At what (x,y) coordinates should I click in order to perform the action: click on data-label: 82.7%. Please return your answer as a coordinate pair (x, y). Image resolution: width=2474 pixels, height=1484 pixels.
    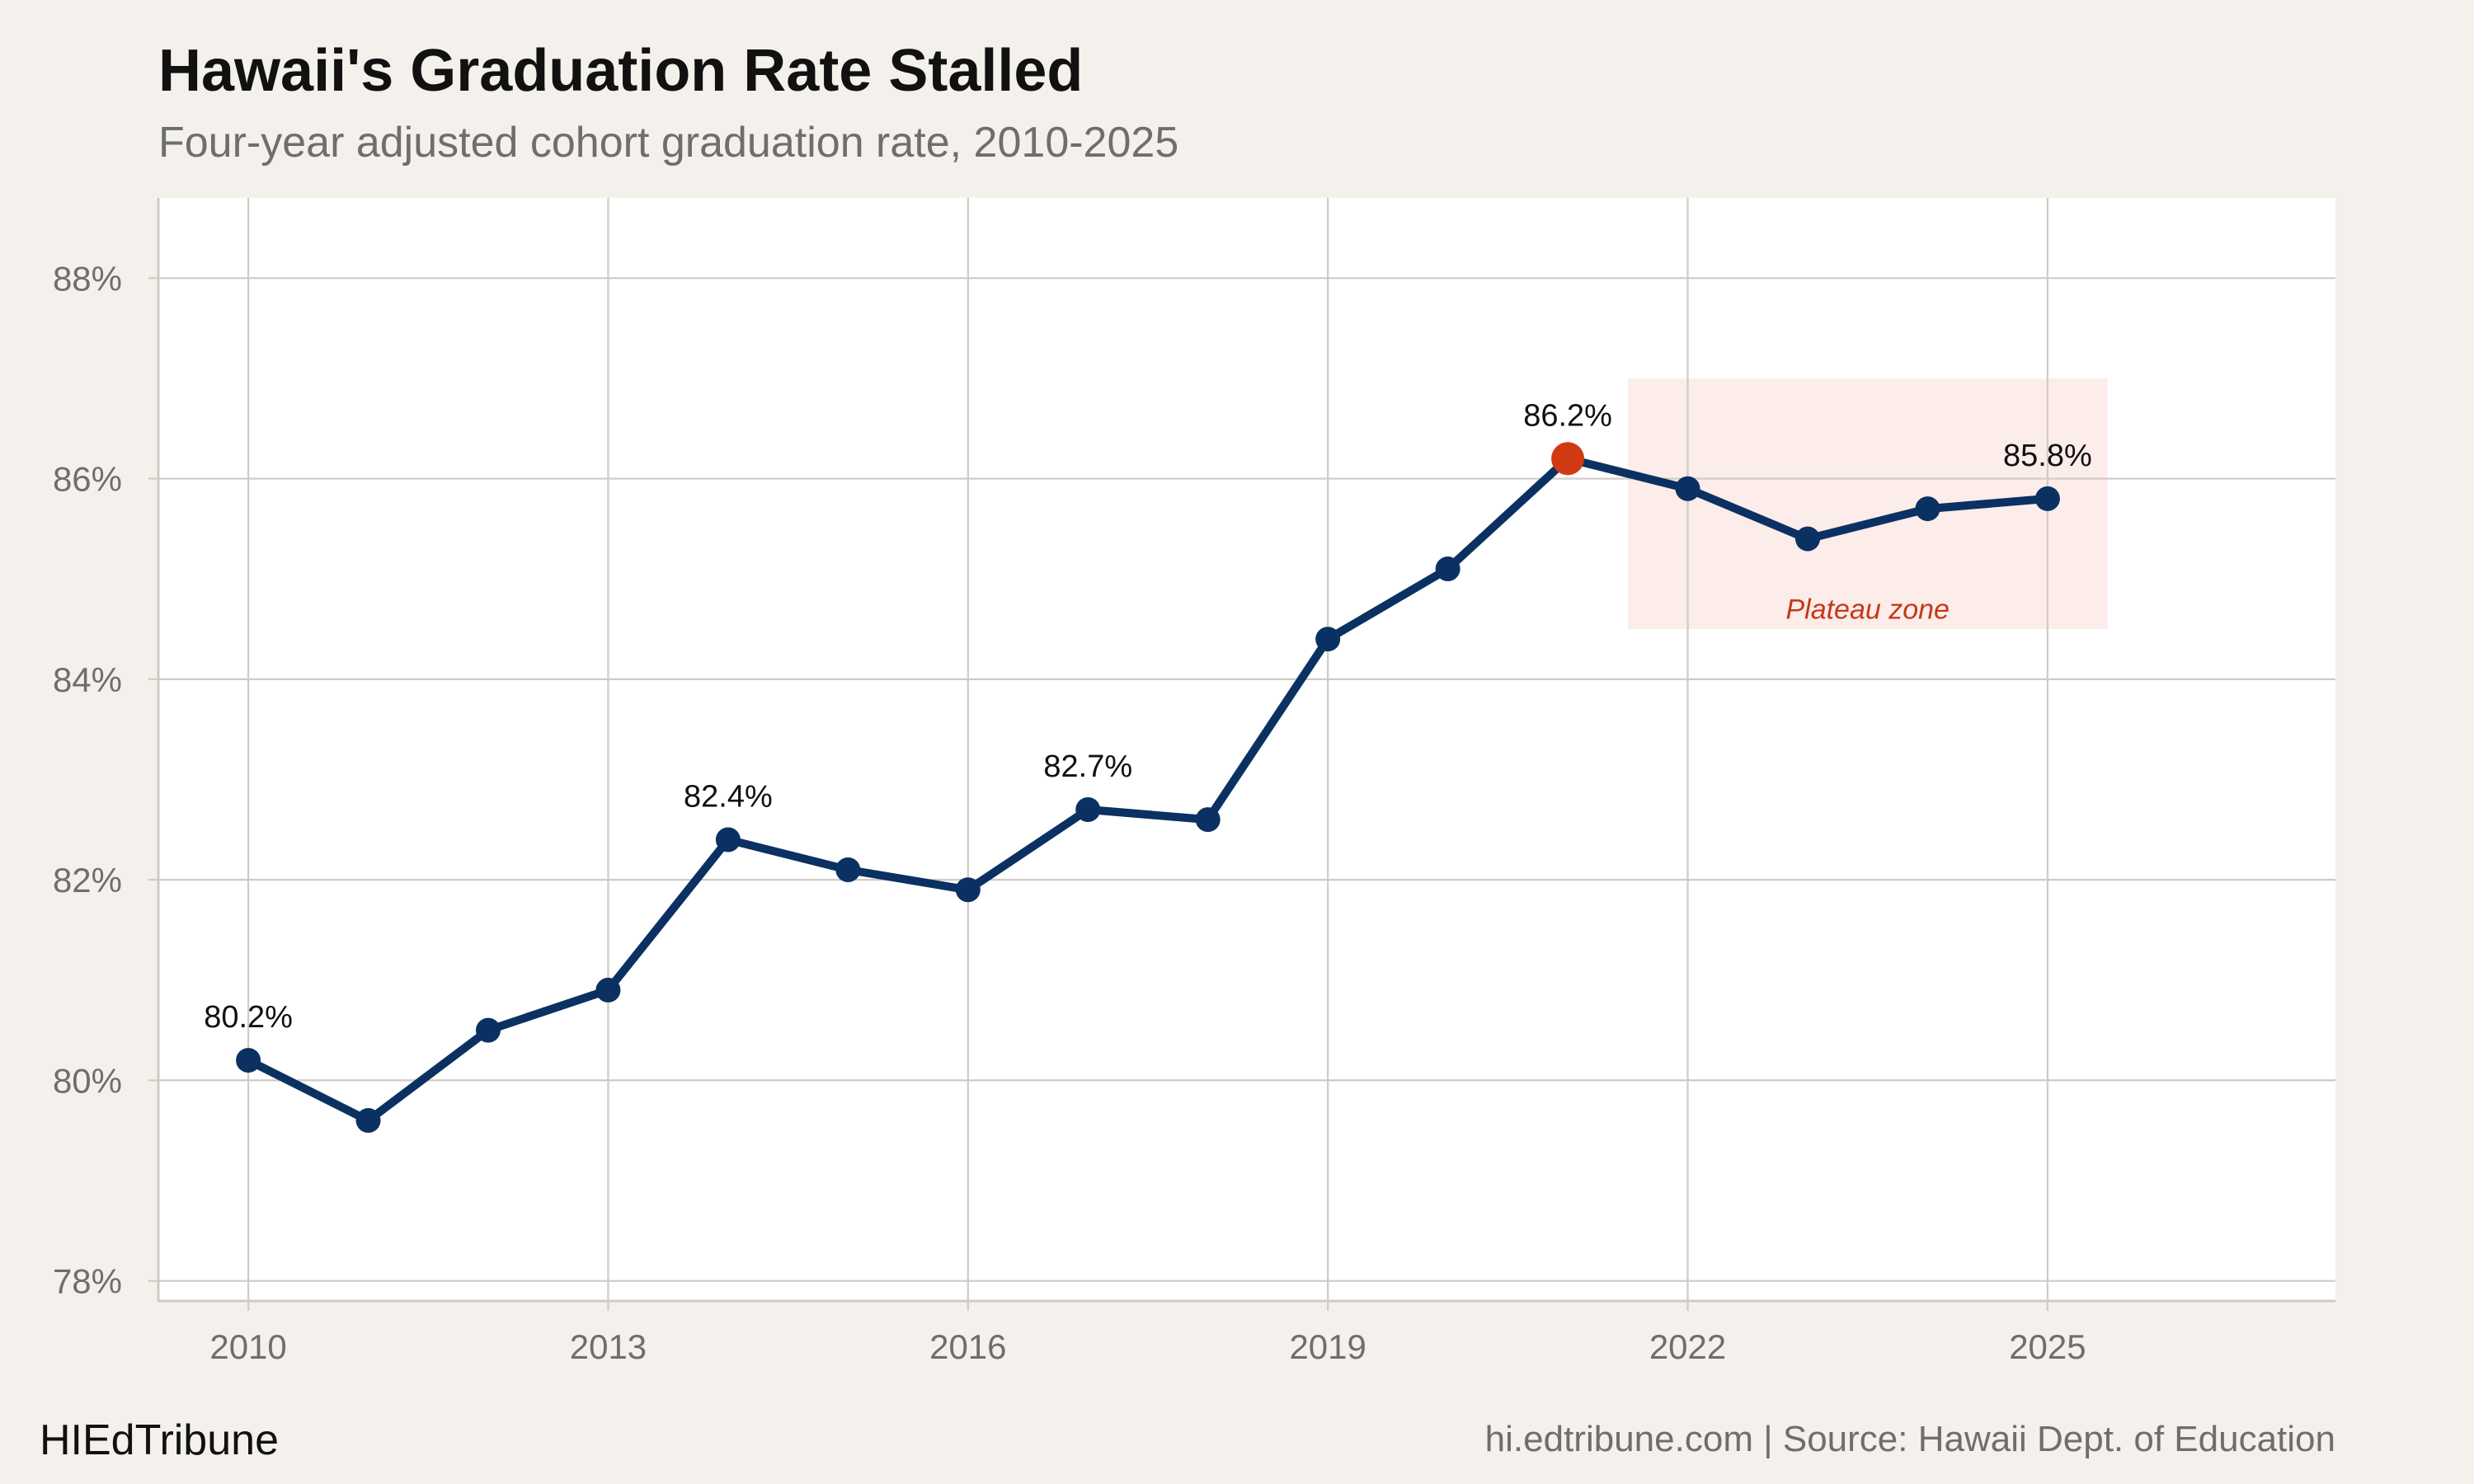
    Looking at the image, I should click on (1087, 766).